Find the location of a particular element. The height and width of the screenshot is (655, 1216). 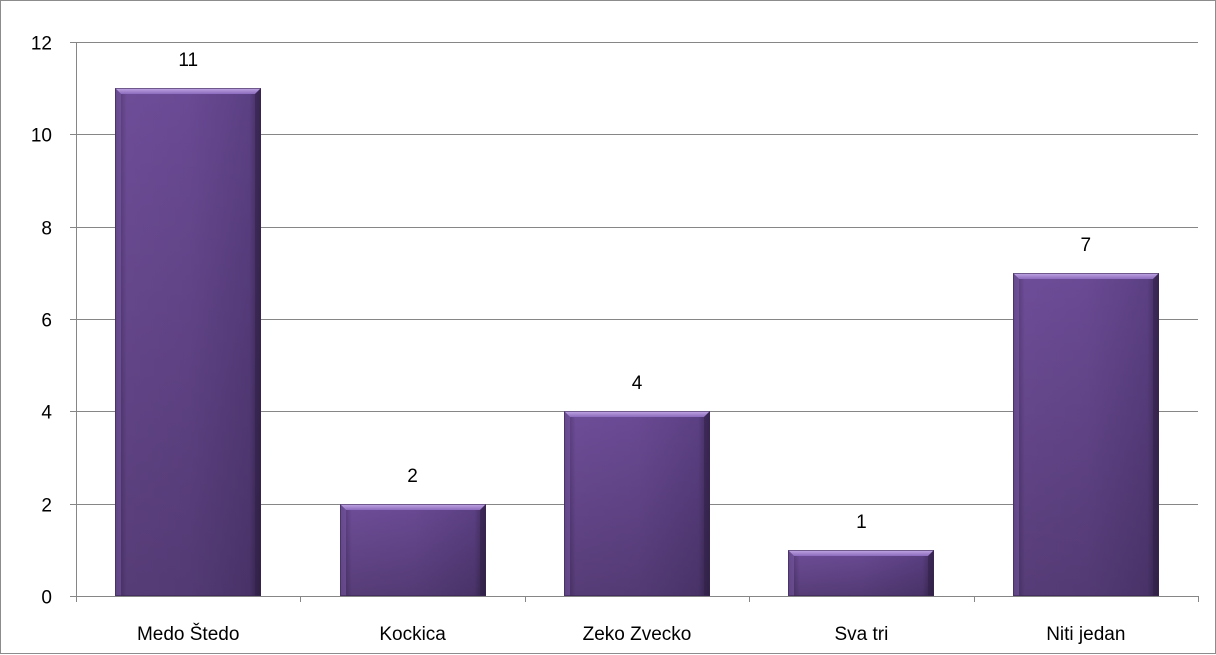

y-tick-label: 4 is located at coordinates (46, 413).